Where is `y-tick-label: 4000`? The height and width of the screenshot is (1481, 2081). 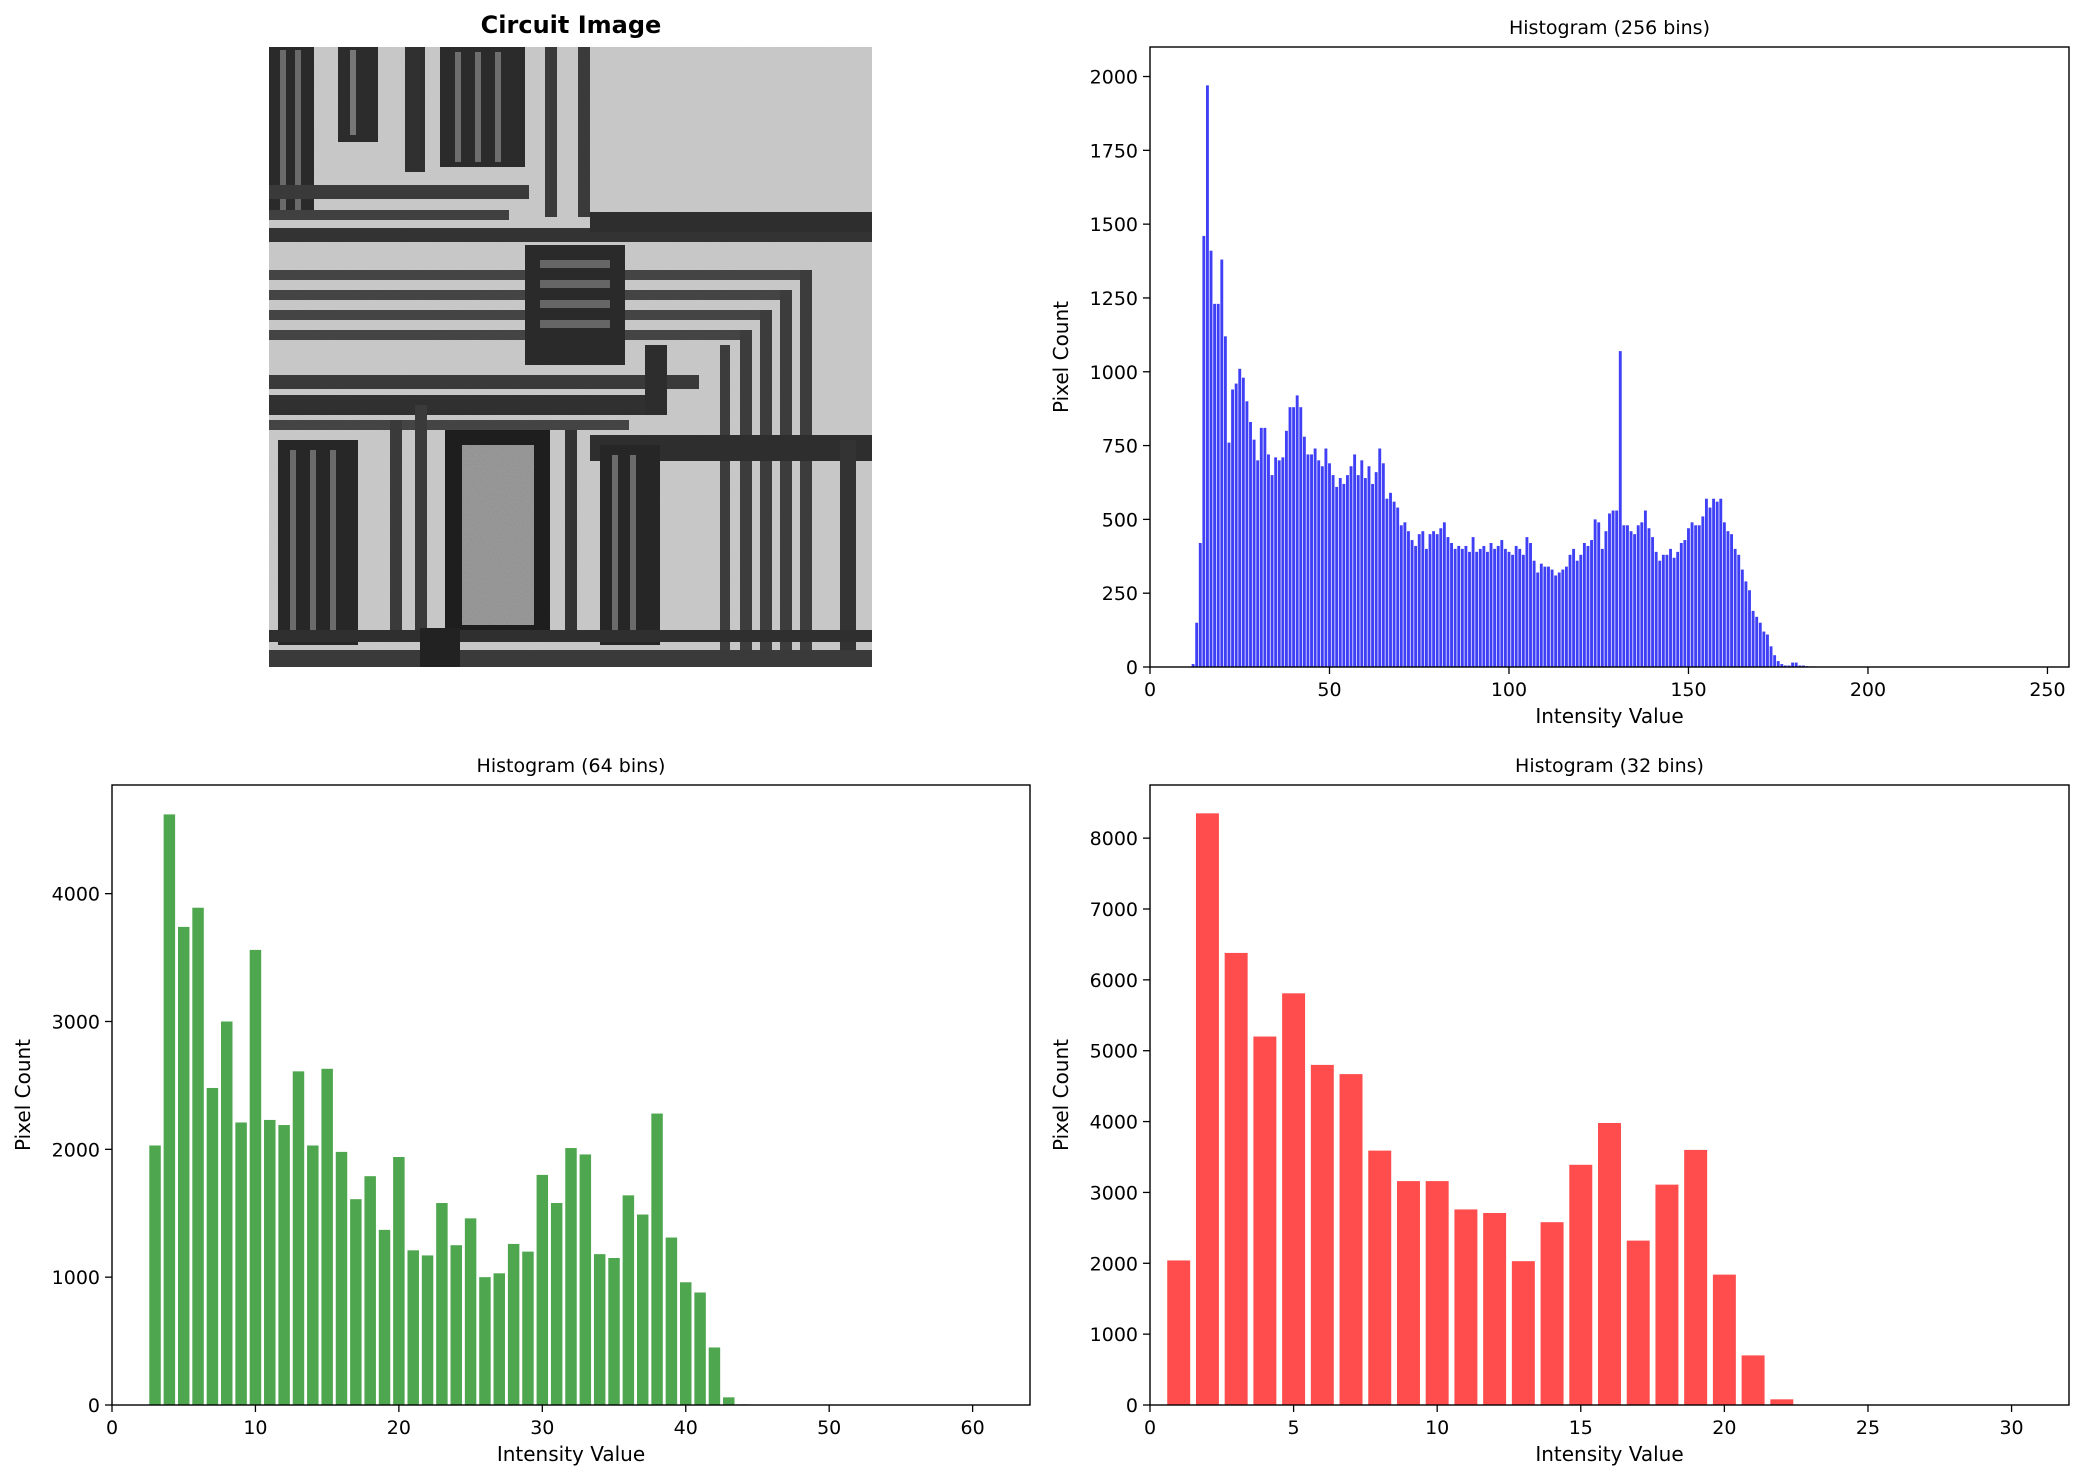 y-tick-label: 4000 is located at coordinates (76, 895).